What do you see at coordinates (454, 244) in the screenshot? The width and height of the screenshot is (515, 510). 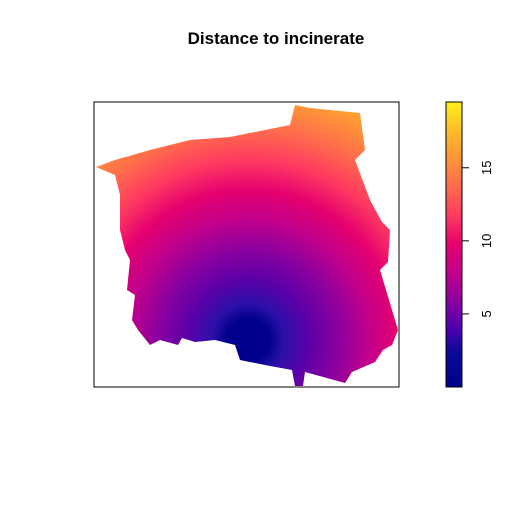 I see `legend-colorbar` at bounding box center [454, 244].